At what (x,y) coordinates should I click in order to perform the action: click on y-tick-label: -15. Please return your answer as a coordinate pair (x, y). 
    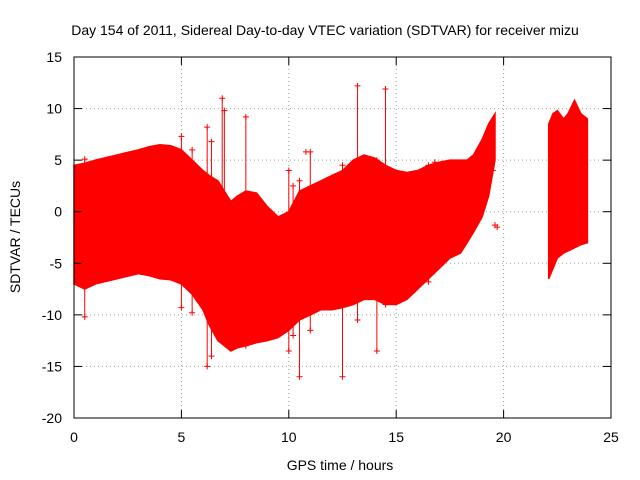
    Looking at the image, I should click on (52, 366).